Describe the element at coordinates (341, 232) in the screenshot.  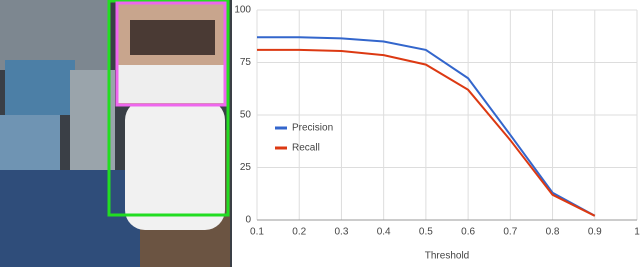
I see `x-tick-label: 0.3` at that location.